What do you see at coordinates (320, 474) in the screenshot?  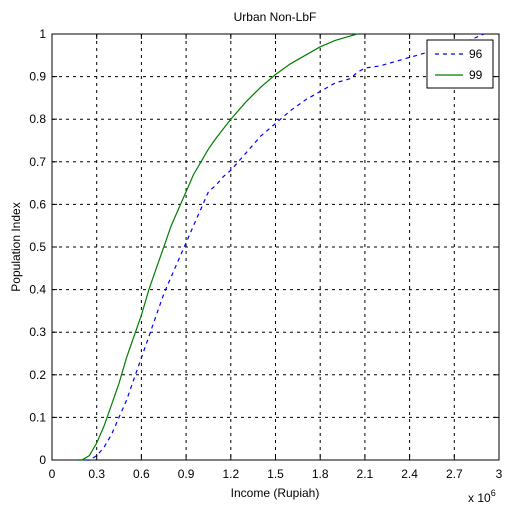 I see `x-tick-label: 1.8` at bounding box center [320, 474].